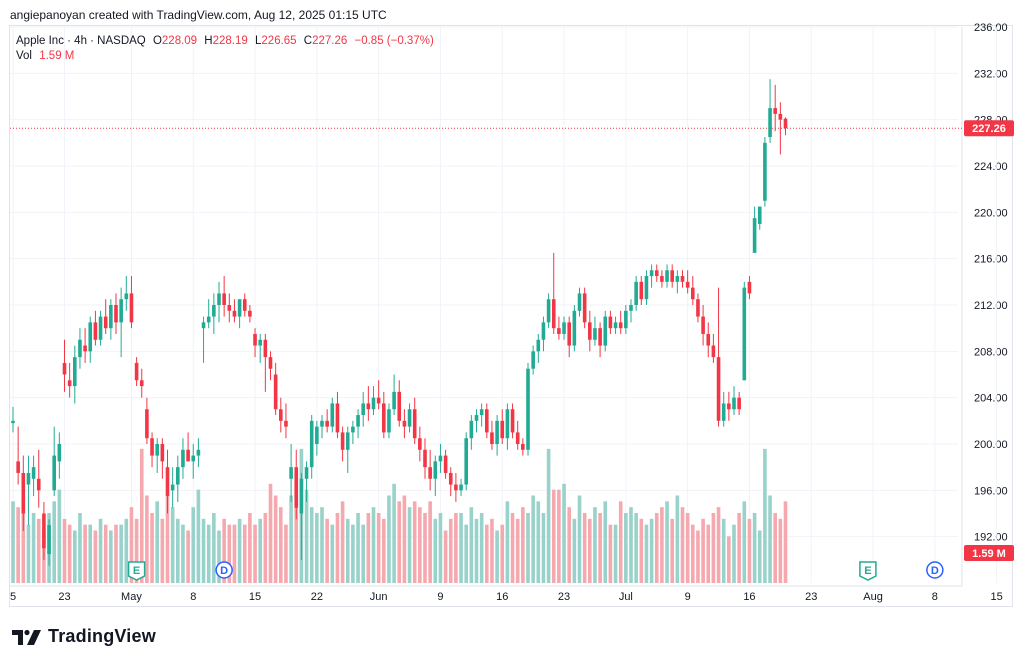 This screenshot has width=1024, height=665. Describe the element at coordinates (279, 41) in the screenshot. I see `low-value: 226.65` at that location.